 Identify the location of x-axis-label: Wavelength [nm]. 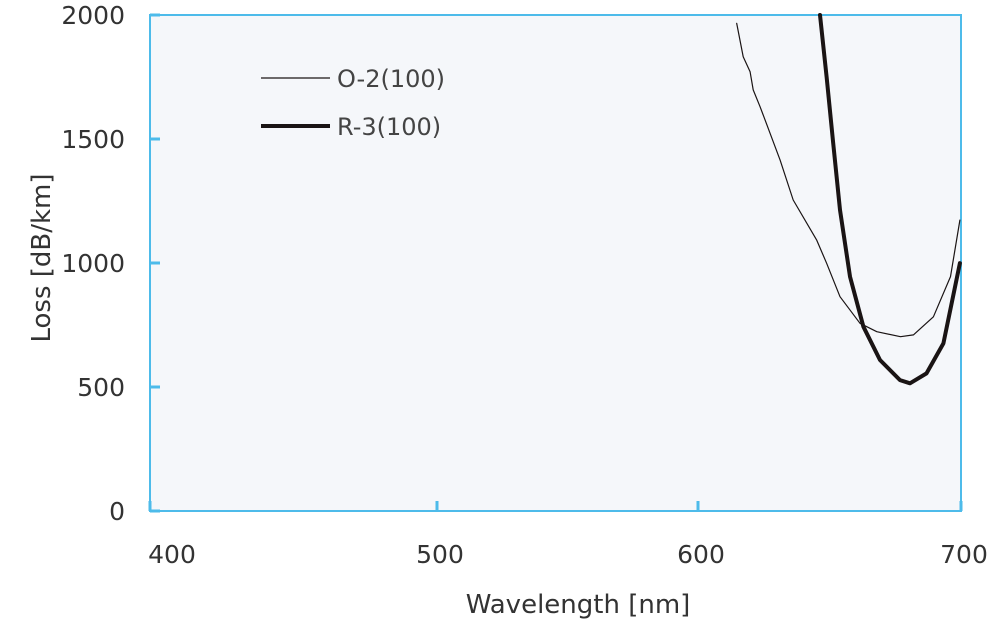
(578, 605).